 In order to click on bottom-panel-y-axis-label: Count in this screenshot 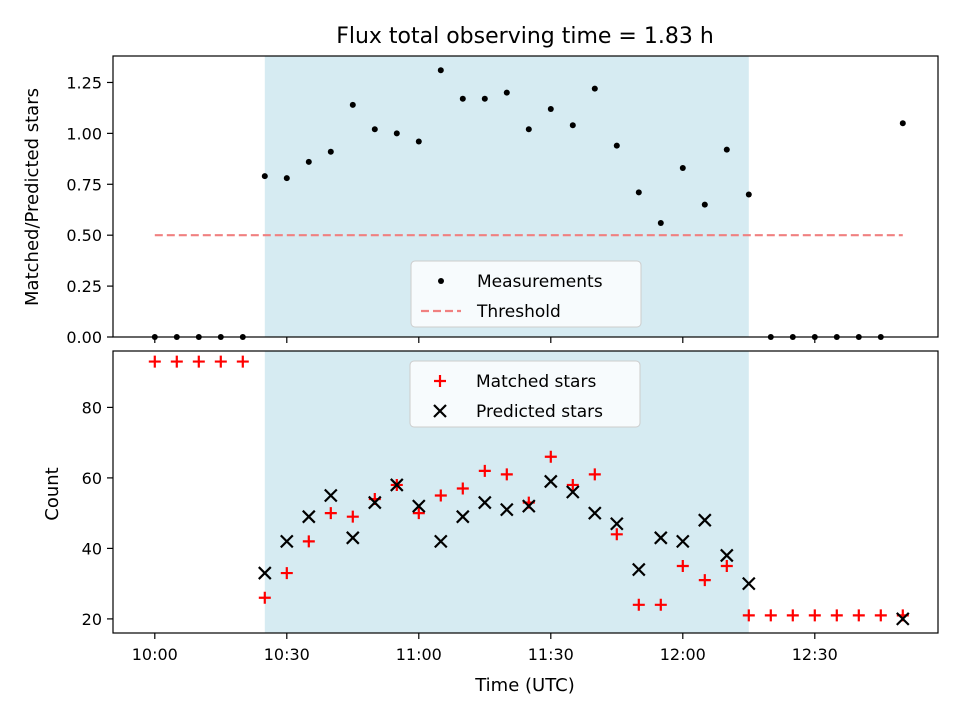, I will do `click(52, 493)`.